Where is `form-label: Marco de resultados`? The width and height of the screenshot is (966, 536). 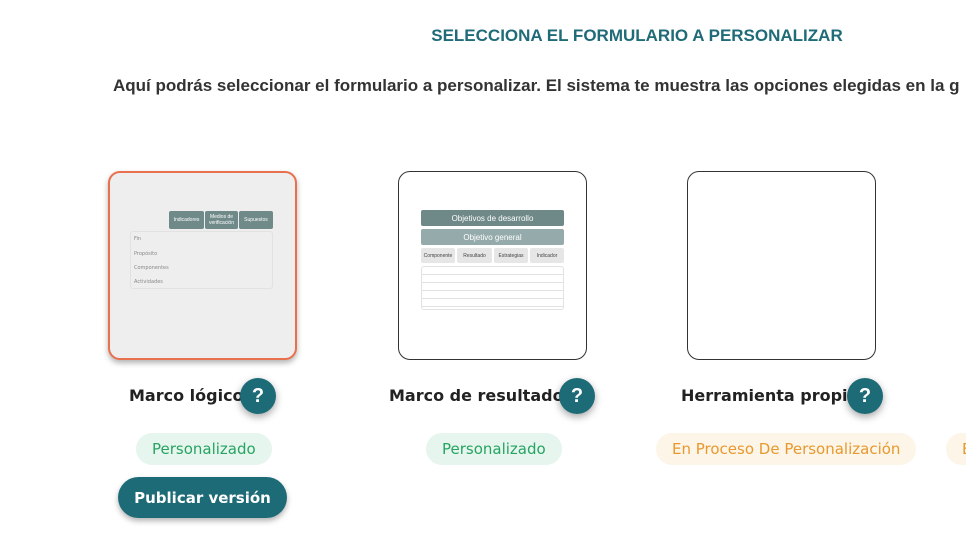
form-label: Marco de resultados is located at coordinates (481, 395).